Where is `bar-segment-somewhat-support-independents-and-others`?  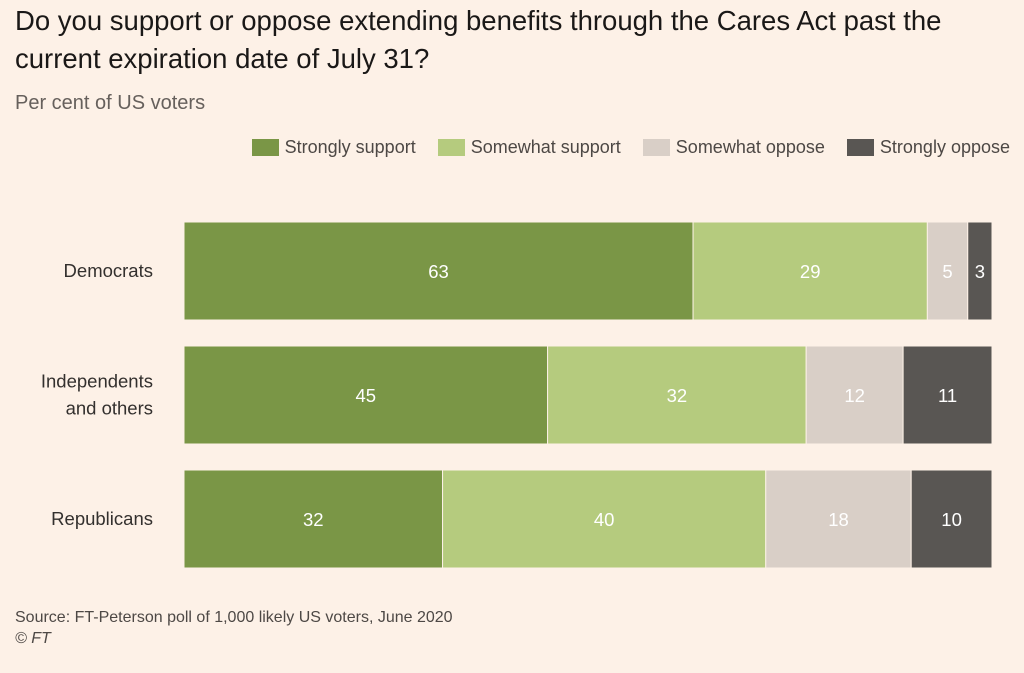
bar-segment-somewhat-support-independents-and-others is located at coordinates (677, 395).